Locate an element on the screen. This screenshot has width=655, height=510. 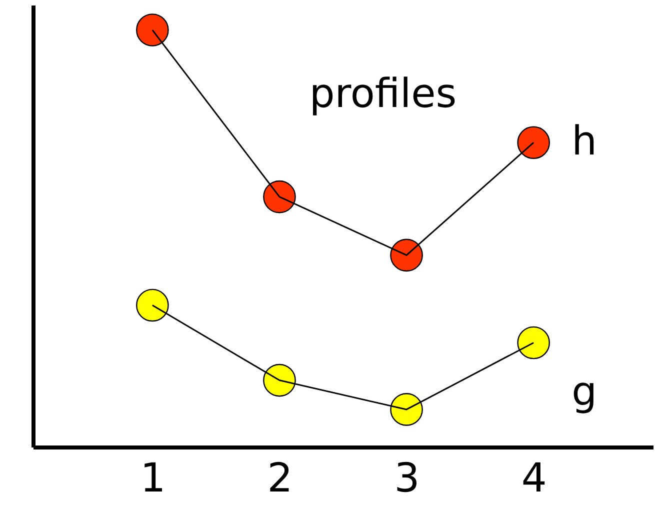
x-tick-label: 3 is located at coordinates (407, 479).